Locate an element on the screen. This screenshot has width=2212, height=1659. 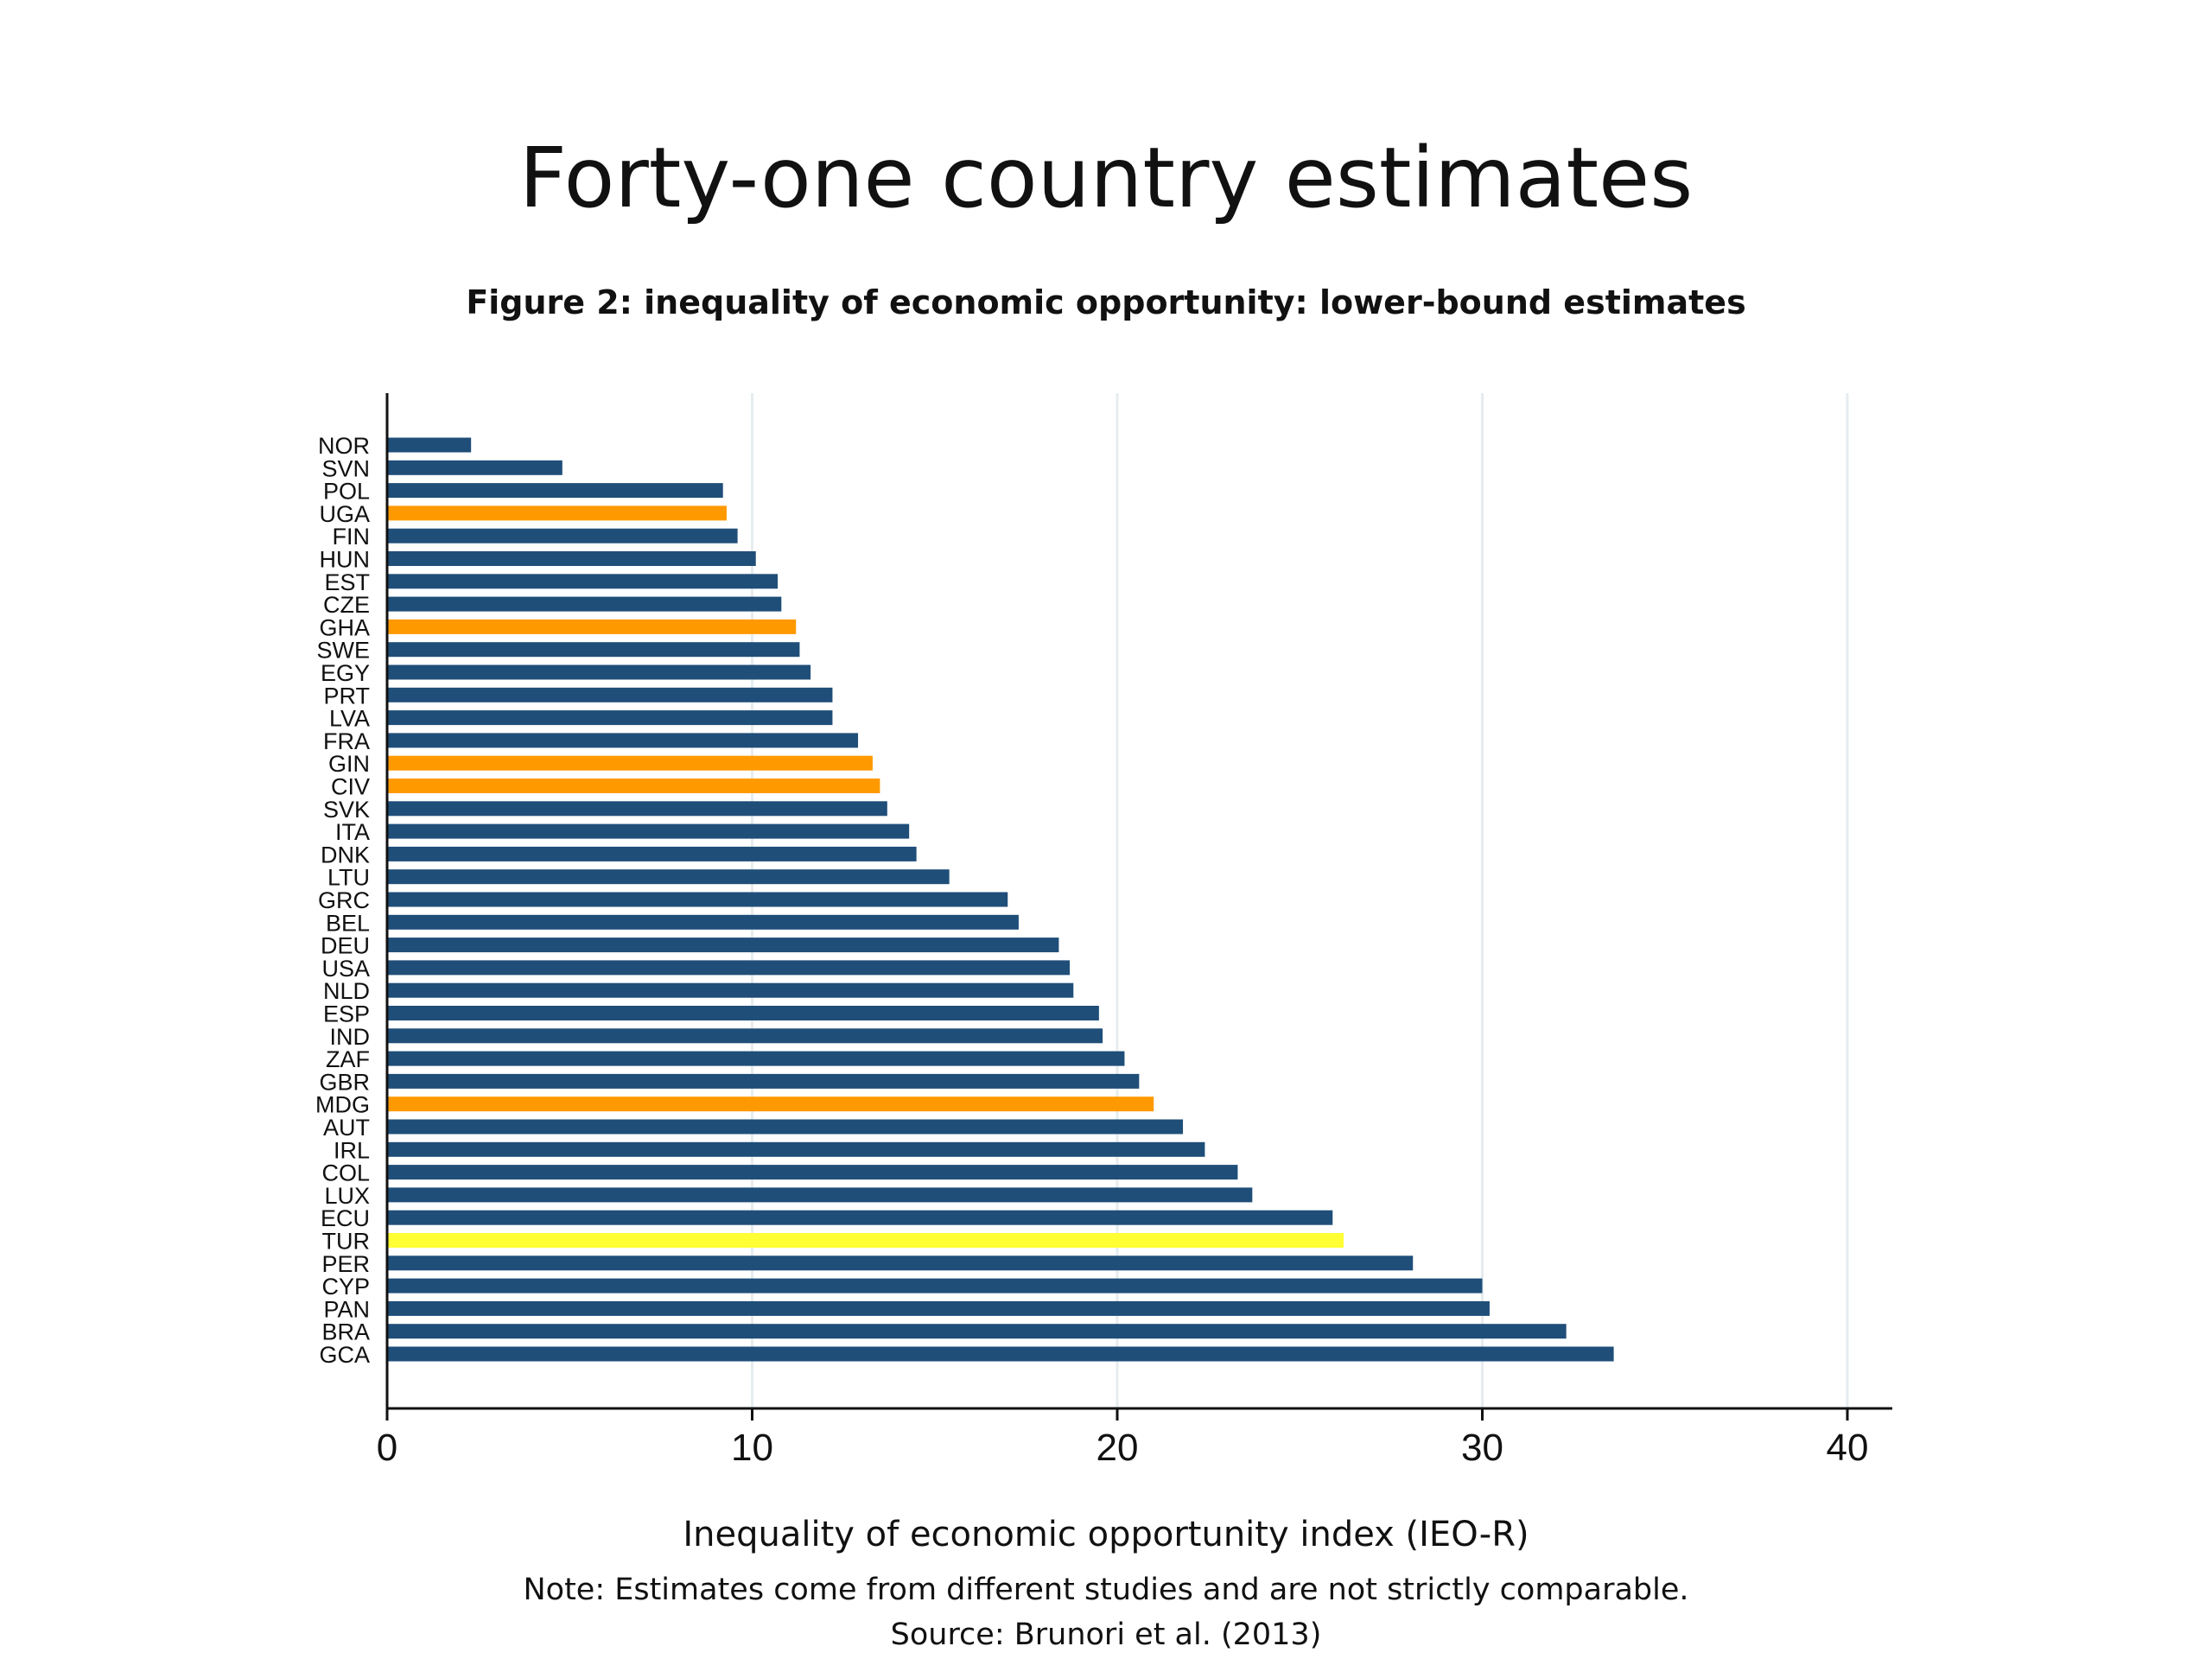
category-label-svn: SVN is located at coordinates (345, 468).